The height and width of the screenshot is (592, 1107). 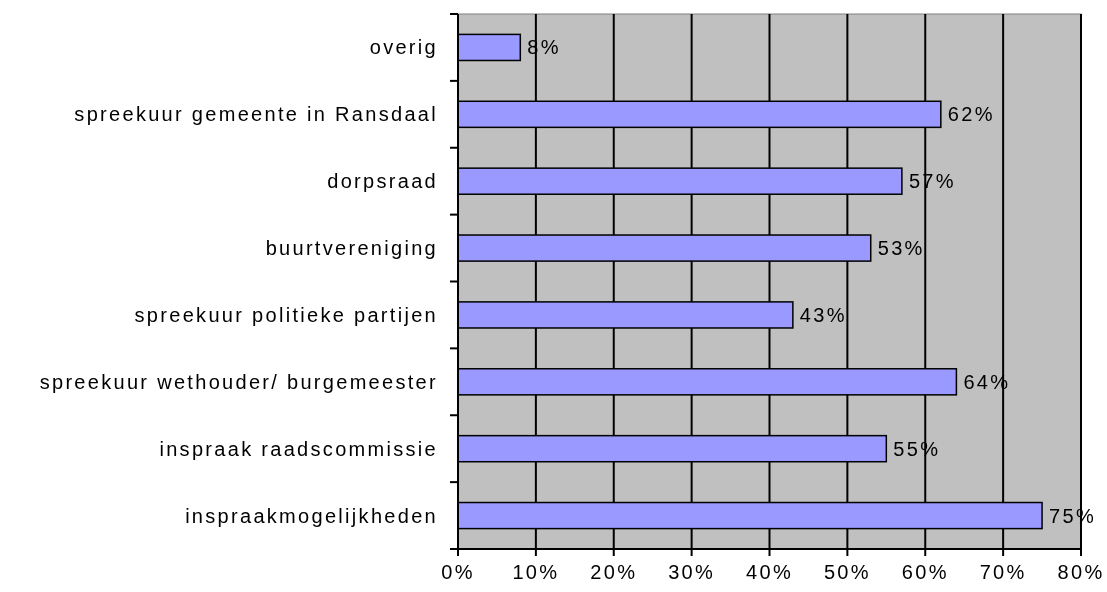 What do you see at coordinates (256, 114) in the screenshot?
I see `y-tick-label: spreekuur gemeente in Ransdaal` at bounding box center [256, 114].